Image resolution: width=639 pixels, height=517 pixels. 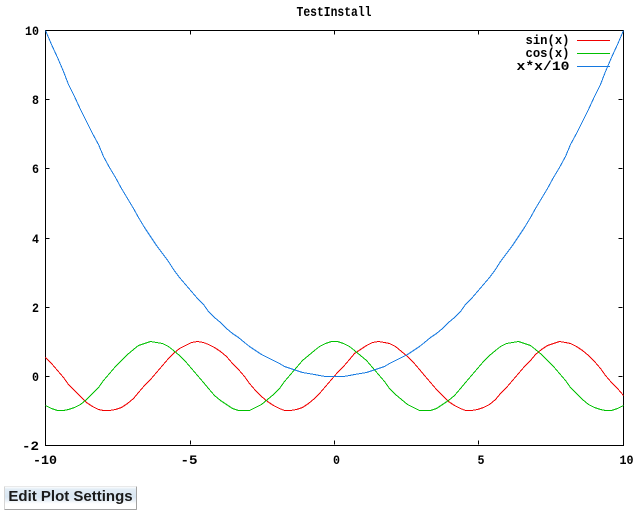 What do you see at coordinates (35, 169) in the screenshot?
I see `svg-text: 6` at bounding box center [35, 169].